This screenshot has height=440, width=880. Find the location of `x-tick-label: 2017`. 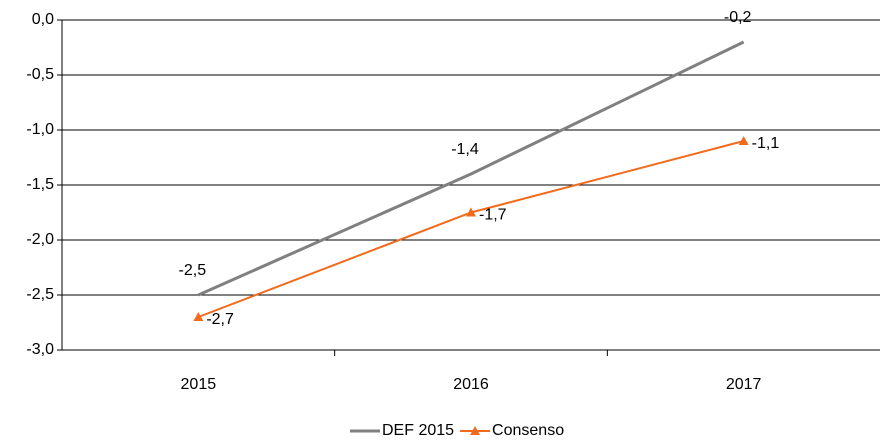

x-tick-label: 2017 is located at coordinates (744, 384).